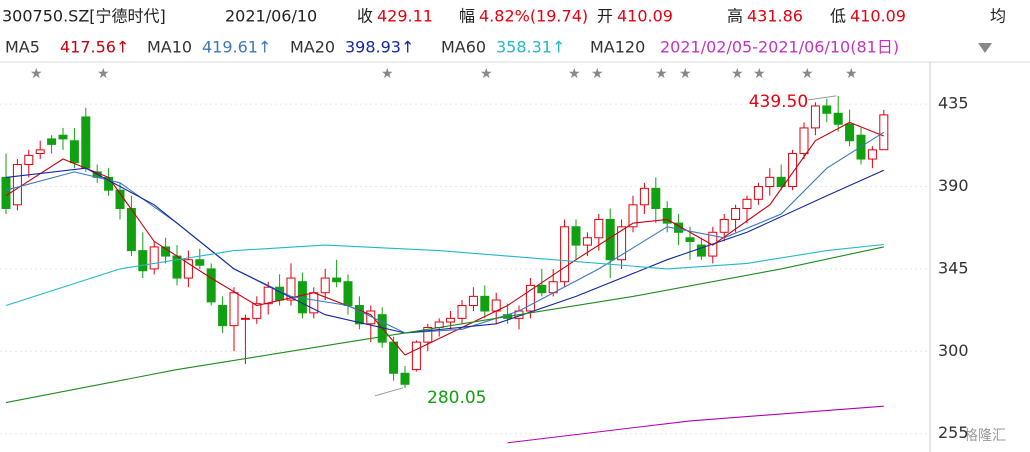 Image resolution: width=1030 pixels, height=452 pixels. What do you see at coordinates (985, 436) in the screenshot?
I see `watermark: 格隆汇` at bounding box center [985, 436].